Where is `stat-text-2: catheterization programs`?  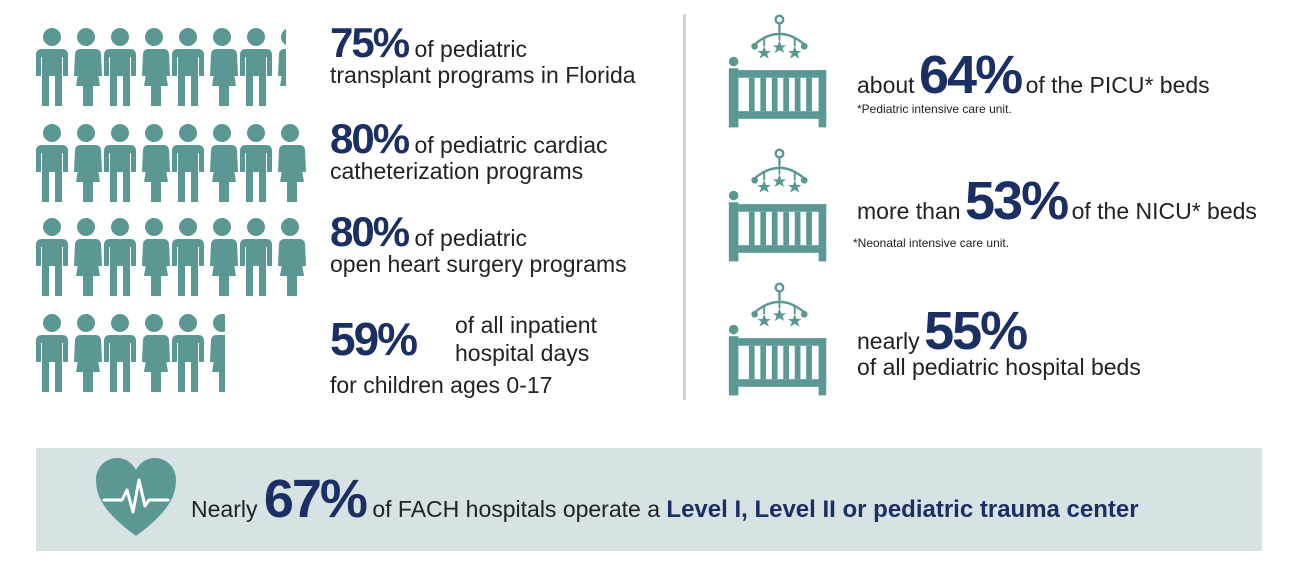 stat-text-2: catheterization programs is located at coordinates (457, 171).